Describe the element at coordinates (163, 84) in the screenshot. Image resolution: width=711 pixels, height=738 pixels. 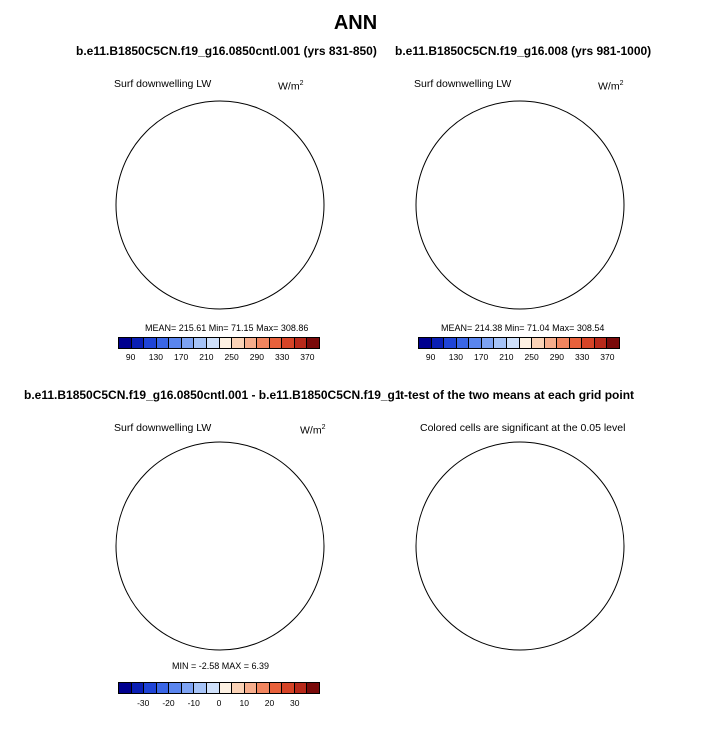
I see `panel1-variable-label: Surf downwelling LW` at that location.